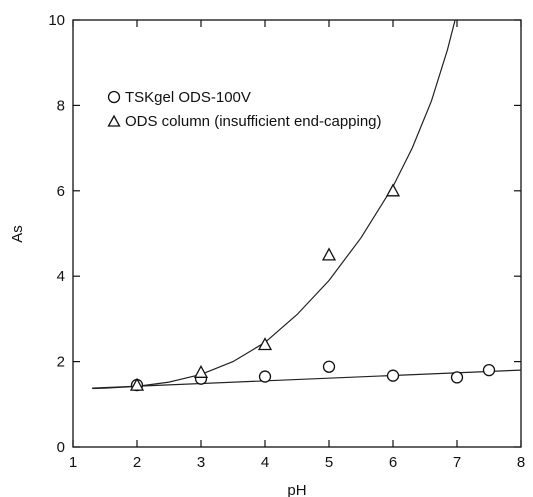 This screenshot has width=533, height=497. I want to click on trend-line-tskgel, so click(307, 379).